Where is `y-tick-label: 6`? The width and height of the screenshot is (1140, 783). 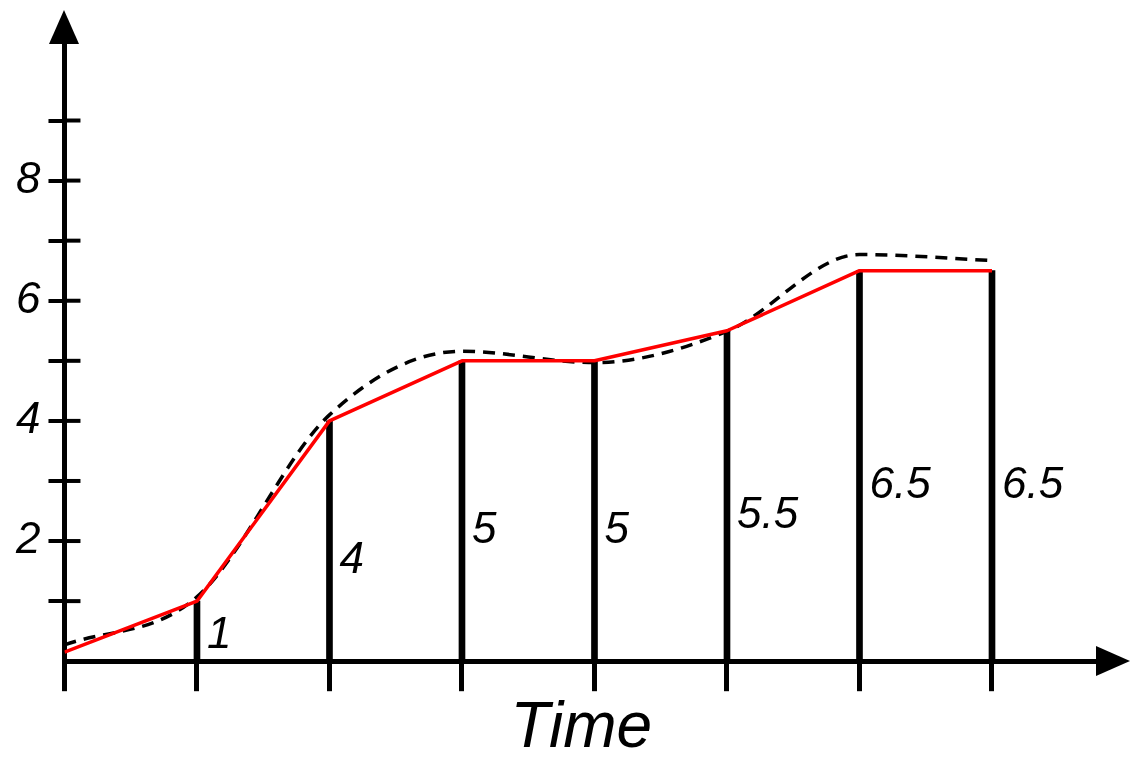
y-tick-label: 6 is located at coordinates (28, 297).